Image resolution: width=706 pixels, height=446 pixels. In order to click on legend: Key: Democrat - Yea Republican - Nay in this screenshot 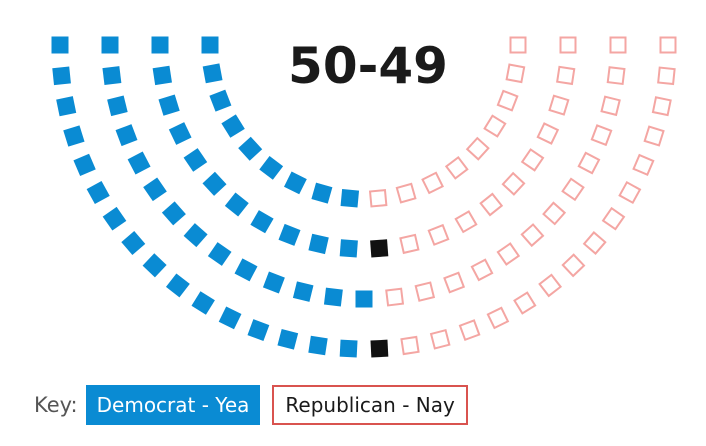, I will do `click(257, 405)`.